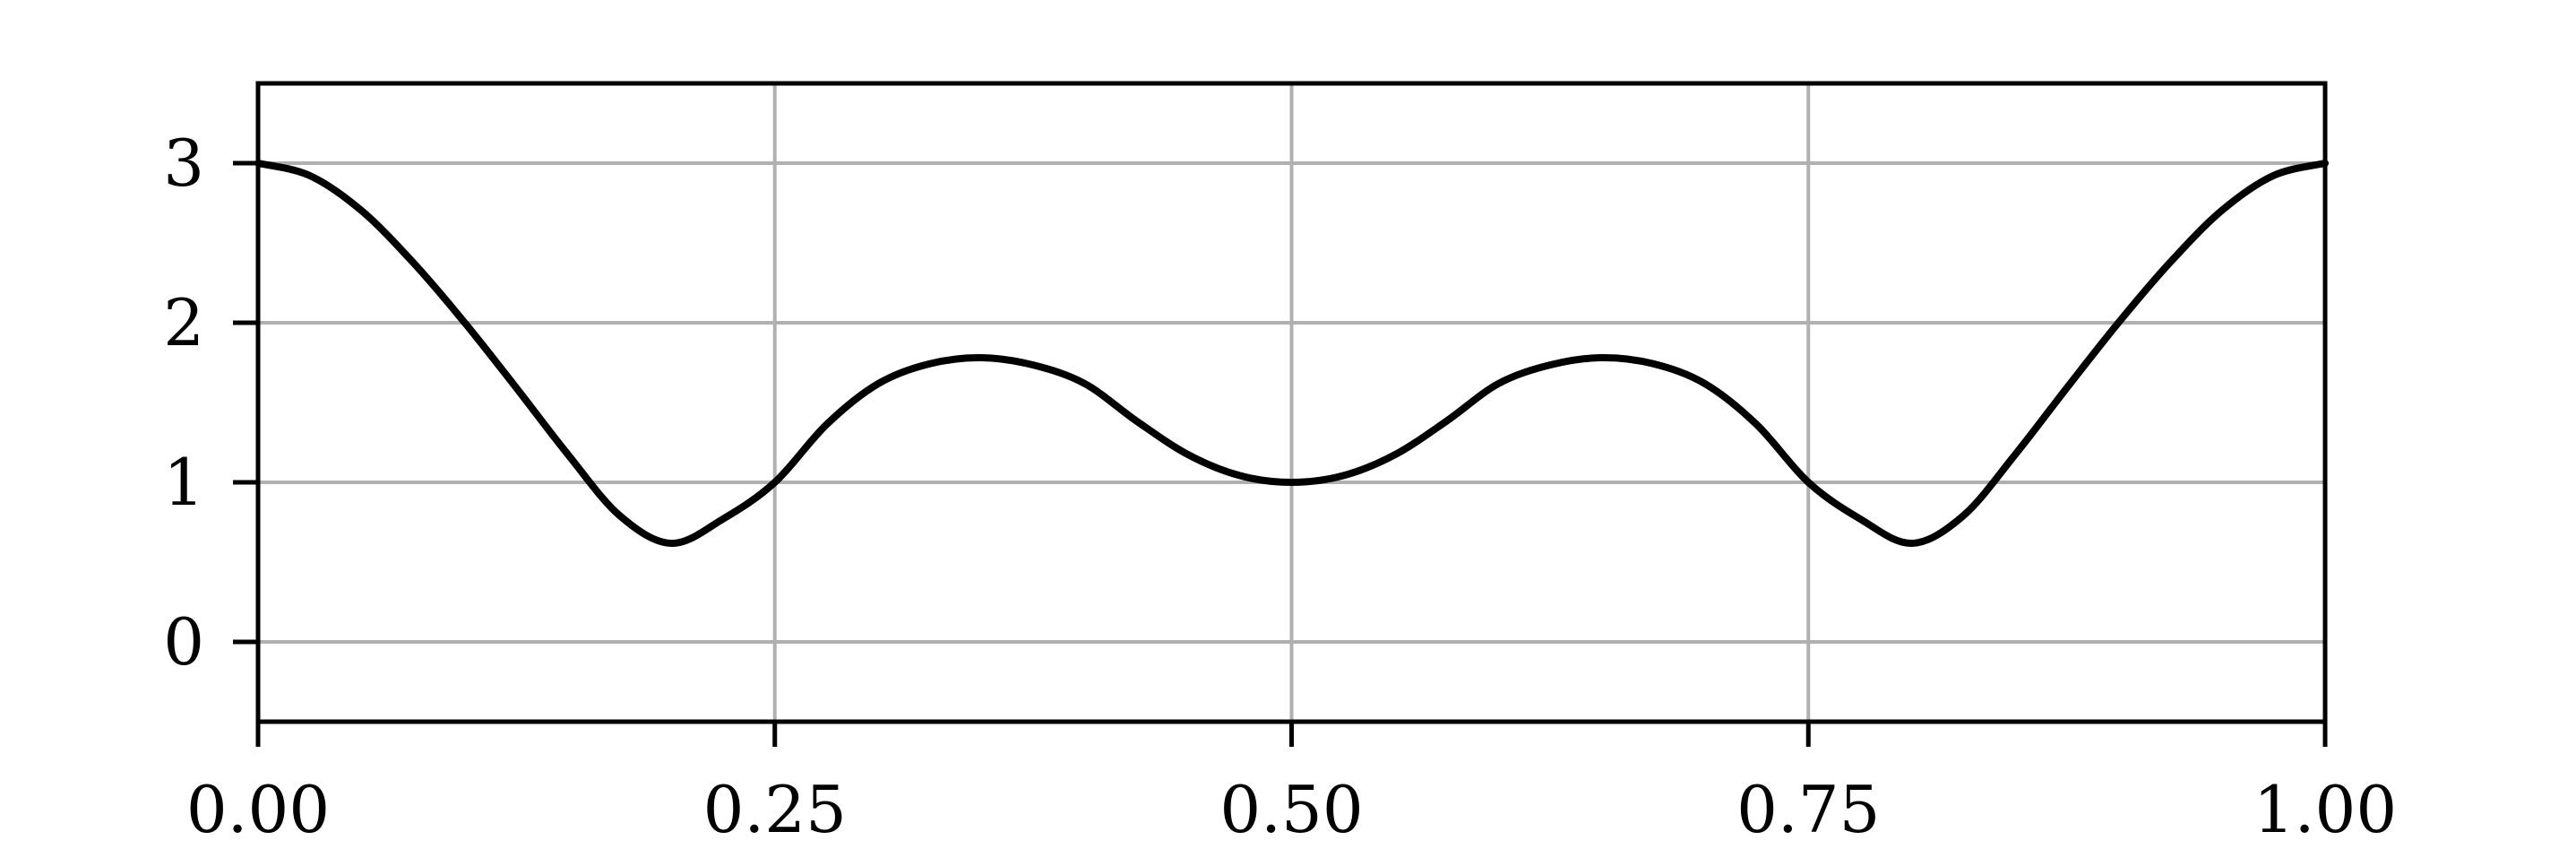 The height and width of the screenshot is (849, 2576). What do you see at coordinates (1291, 809) in the screenshot?
I see `x-tick-label: 0.50` at bounding box center [1291, 809].